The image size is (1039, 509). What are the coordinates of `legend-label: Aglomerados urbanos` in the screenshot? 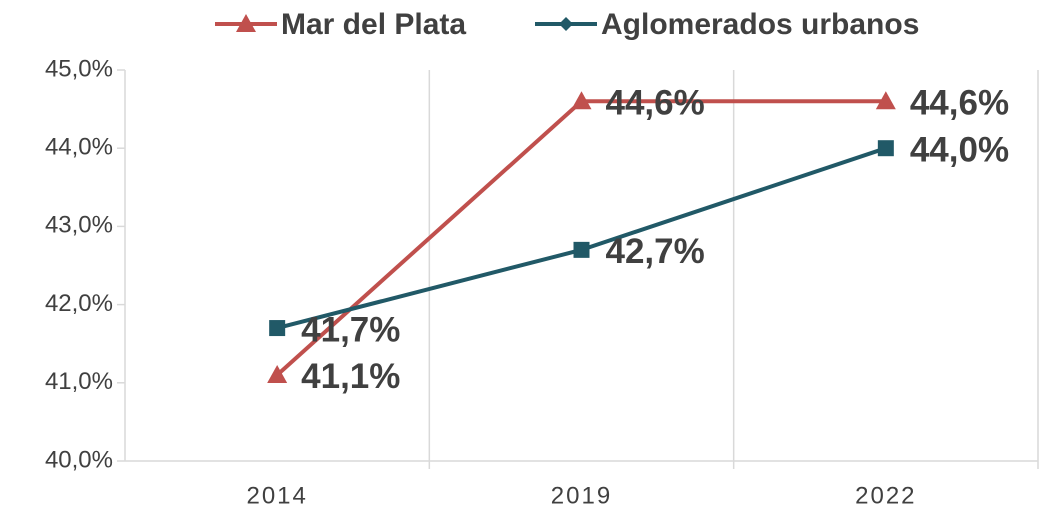 It's located at (760, 24).